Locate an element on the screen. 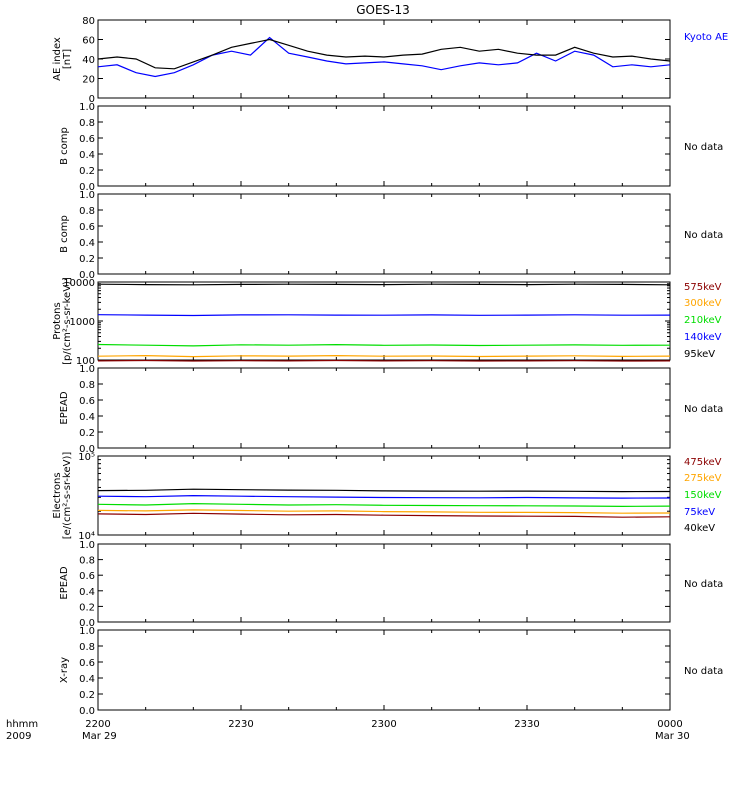  y-tick-label: 40 is located at coordinates (88, 60).